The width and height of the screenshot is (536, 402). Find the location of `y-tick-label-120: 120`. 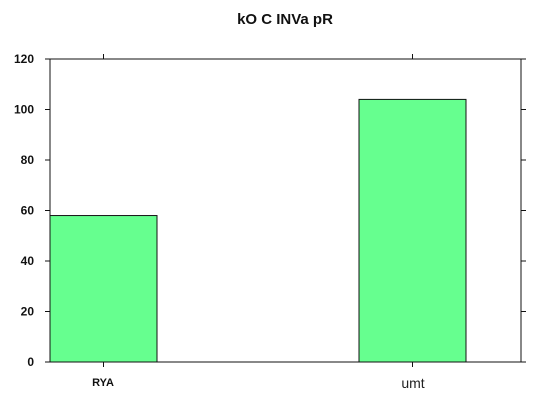

y-tick-label-120: 120 is located at coordinates (24, 59).